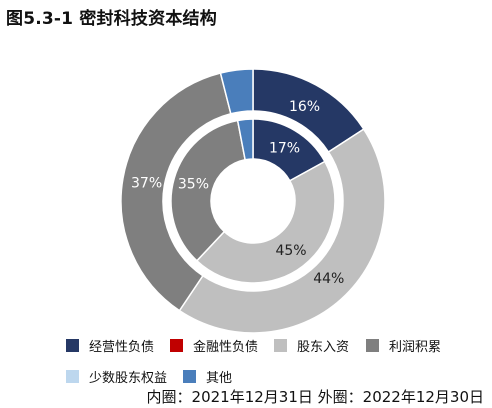  Describe the element at coordinates (111, 19) in the screenshot. I see `chart-title: 图5.3-1 密封科技资本结构` at that location.